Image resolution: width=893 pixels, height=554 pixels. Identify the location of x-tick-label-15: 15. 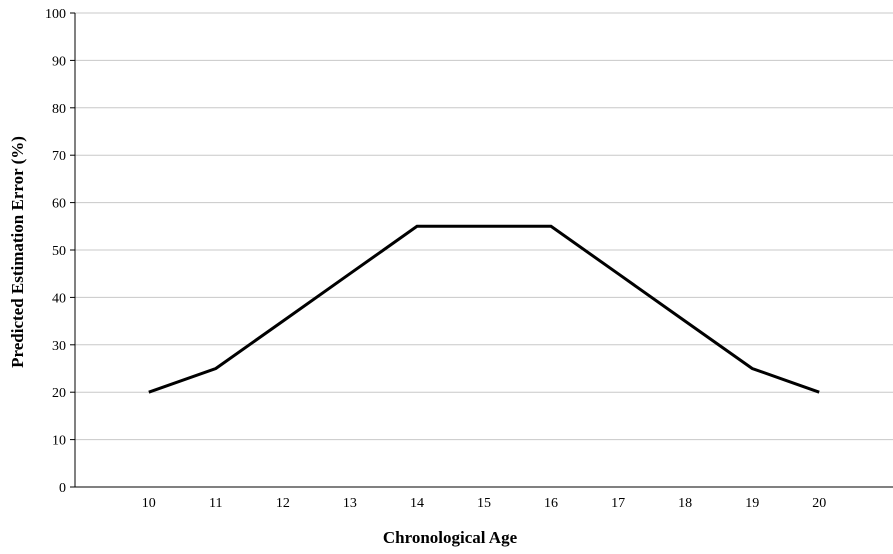
(484, 503).